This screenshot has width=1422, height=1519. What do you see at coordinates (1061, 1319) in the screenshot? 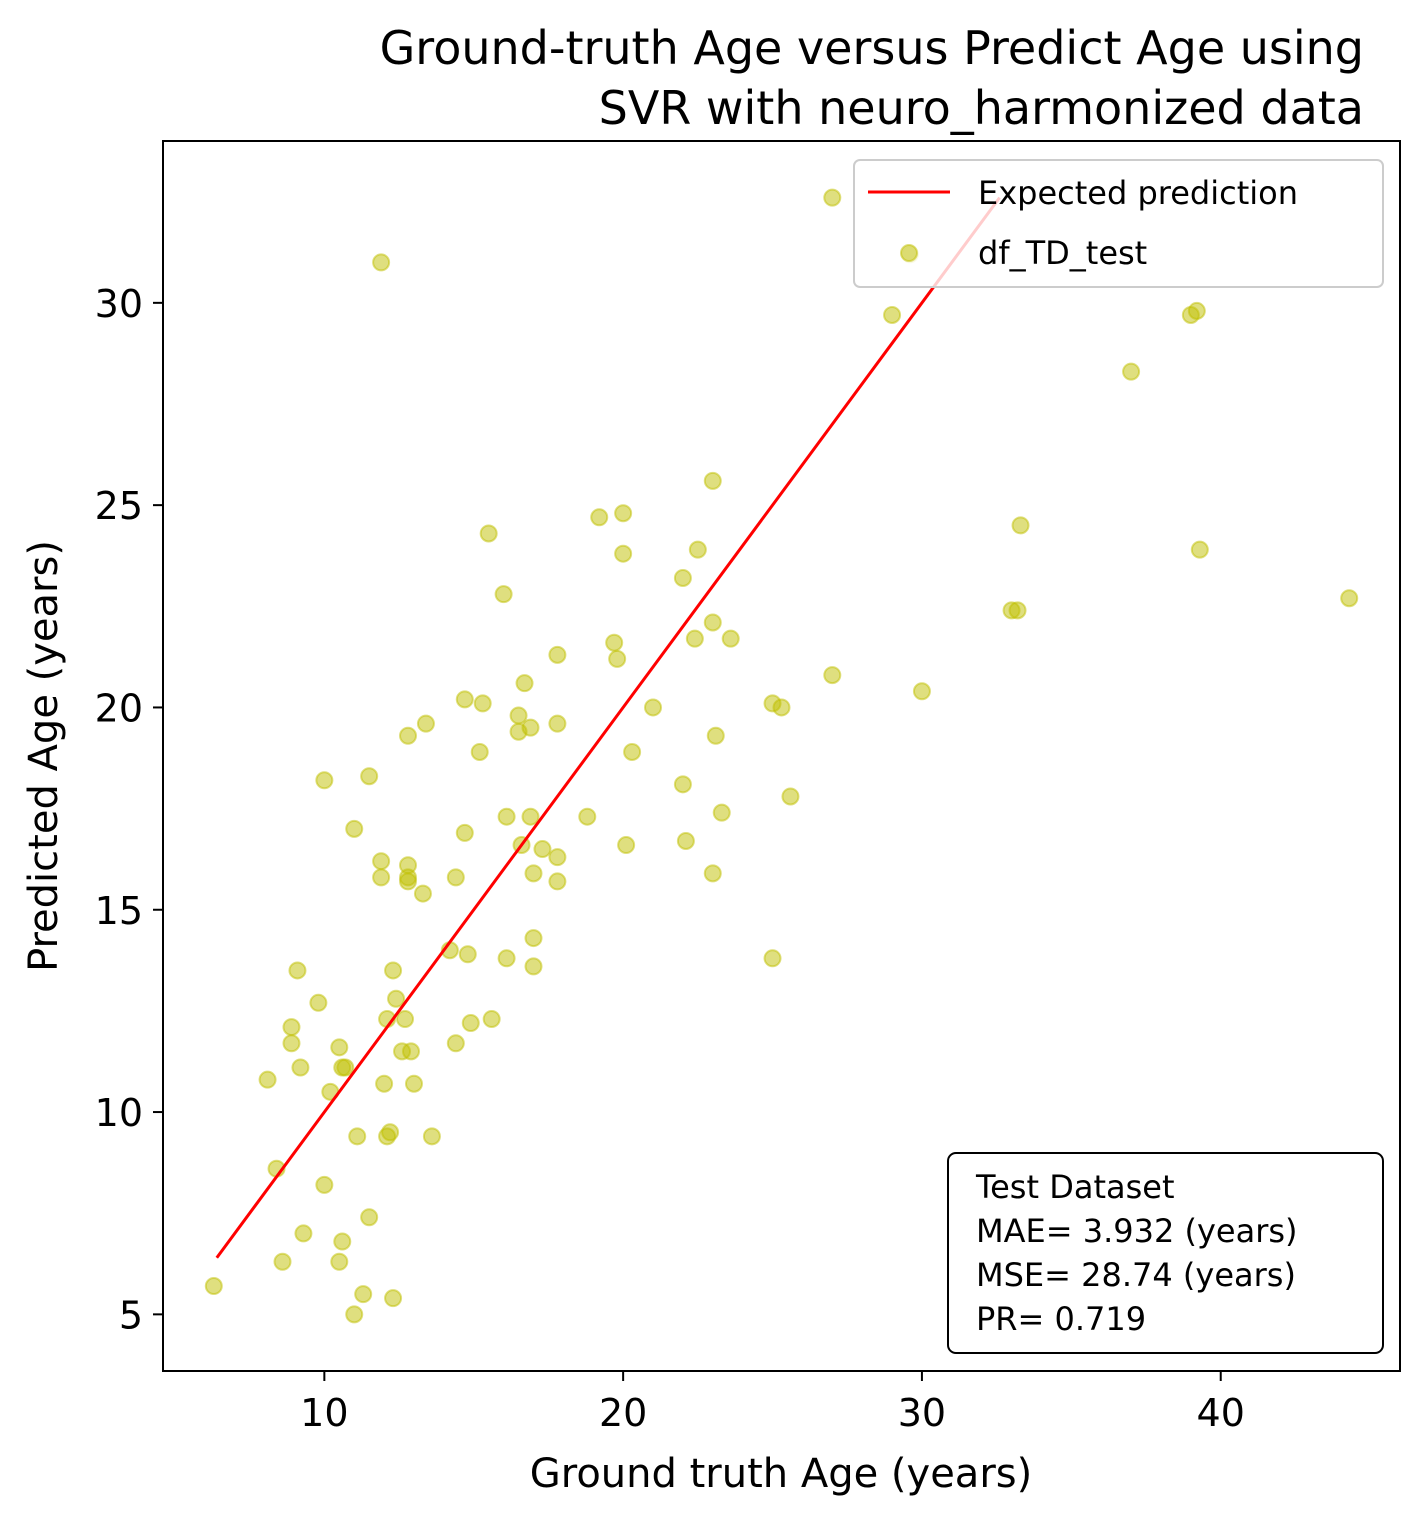
I see `stats-line-pr: PR= 0.719` at bounding box center [1061, 1319].